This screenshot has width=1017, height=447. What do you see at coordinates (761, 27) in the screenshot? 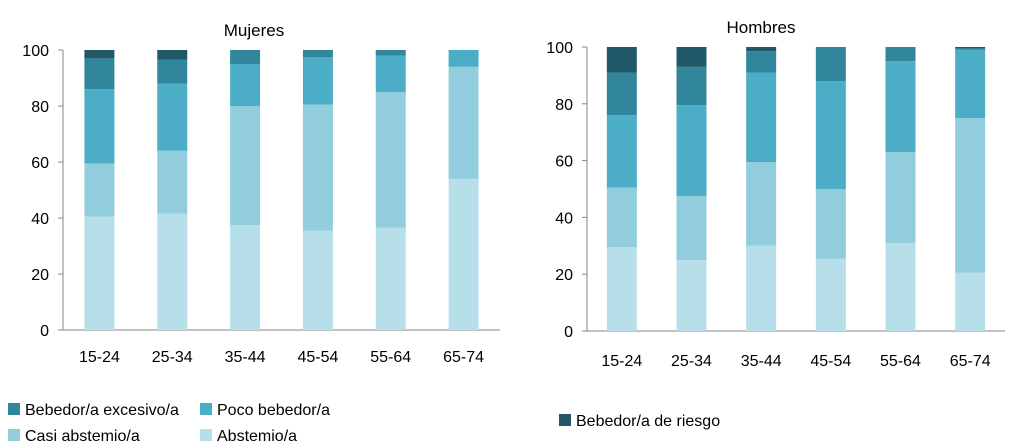
I see `chart-title-hombres: Hombres` at bounding box center [761, 27].